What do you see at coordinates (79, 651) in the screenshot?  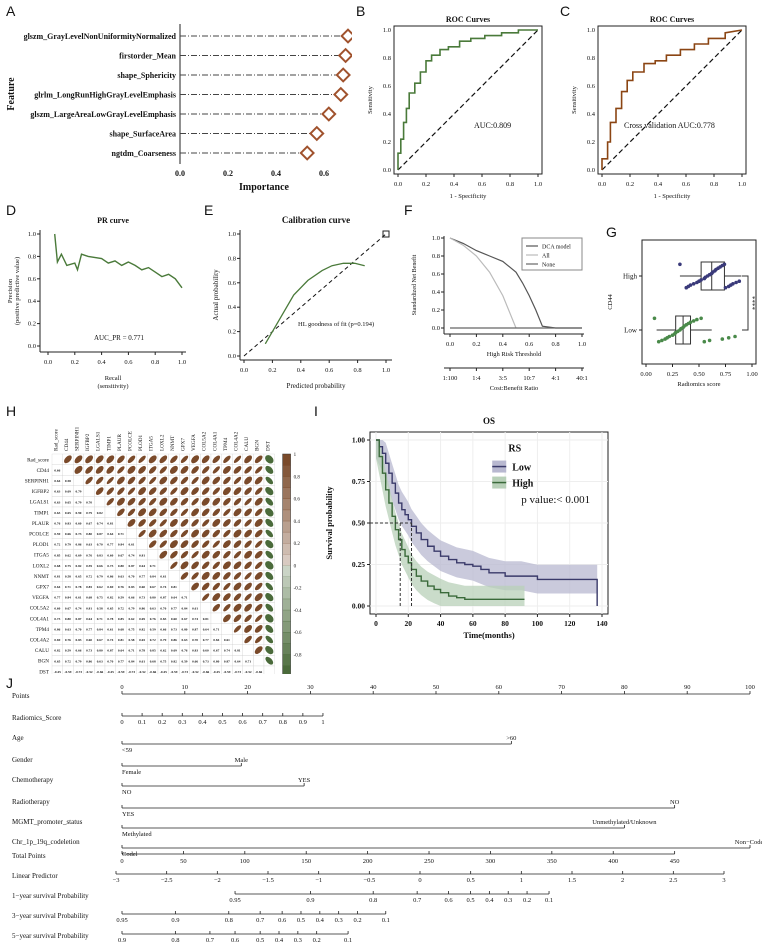 I see `h-value-18-2: 0.66` at bounding box center [79, 651].